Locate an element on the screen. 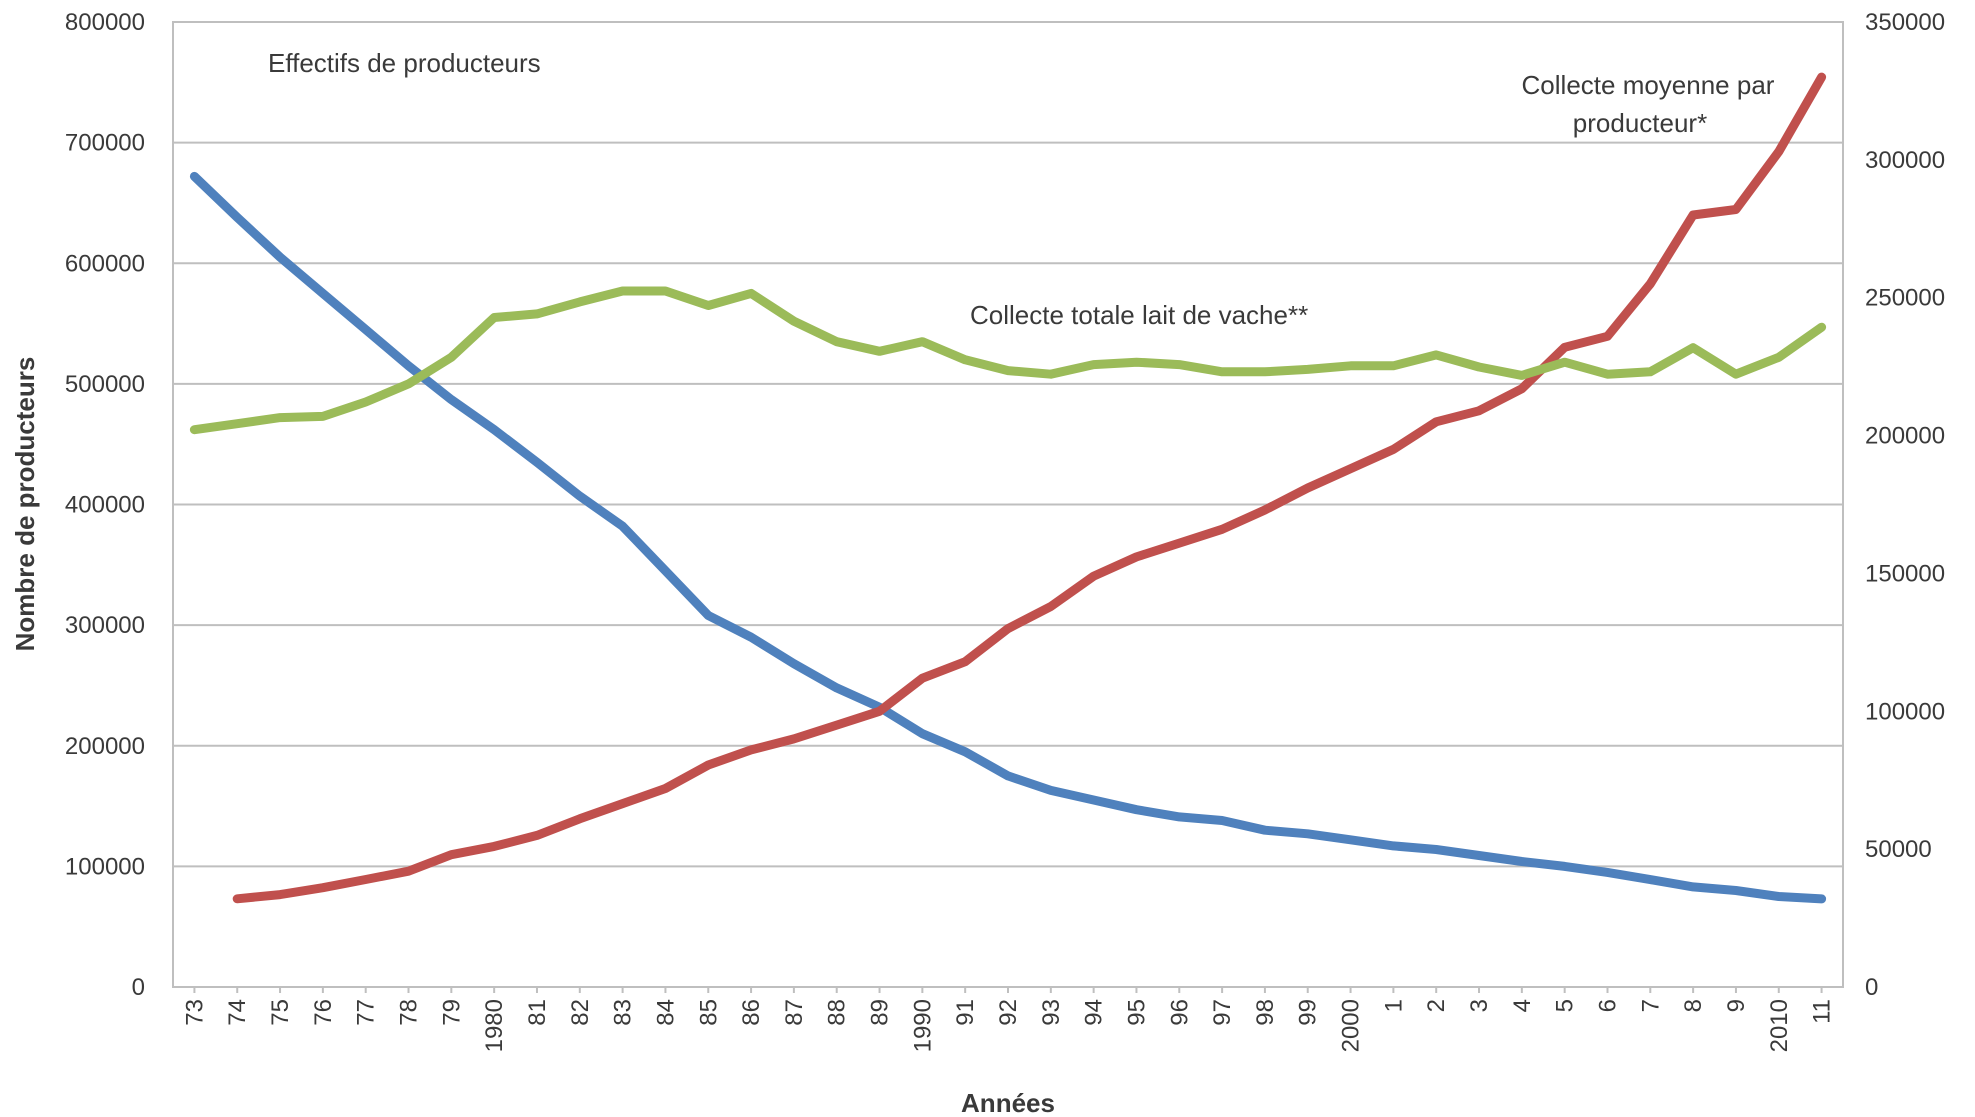 Image resolution: width=1975 pixels, height=1117 pixels. x-axis-title: Années is located at coordinates (1008, 1102).